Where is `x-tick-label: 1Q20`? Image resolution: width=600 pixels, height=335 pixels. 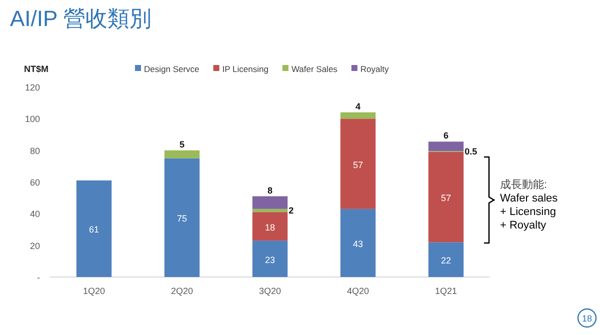
x-tick-label: 1Q20 is located at coordinates (94, 291).